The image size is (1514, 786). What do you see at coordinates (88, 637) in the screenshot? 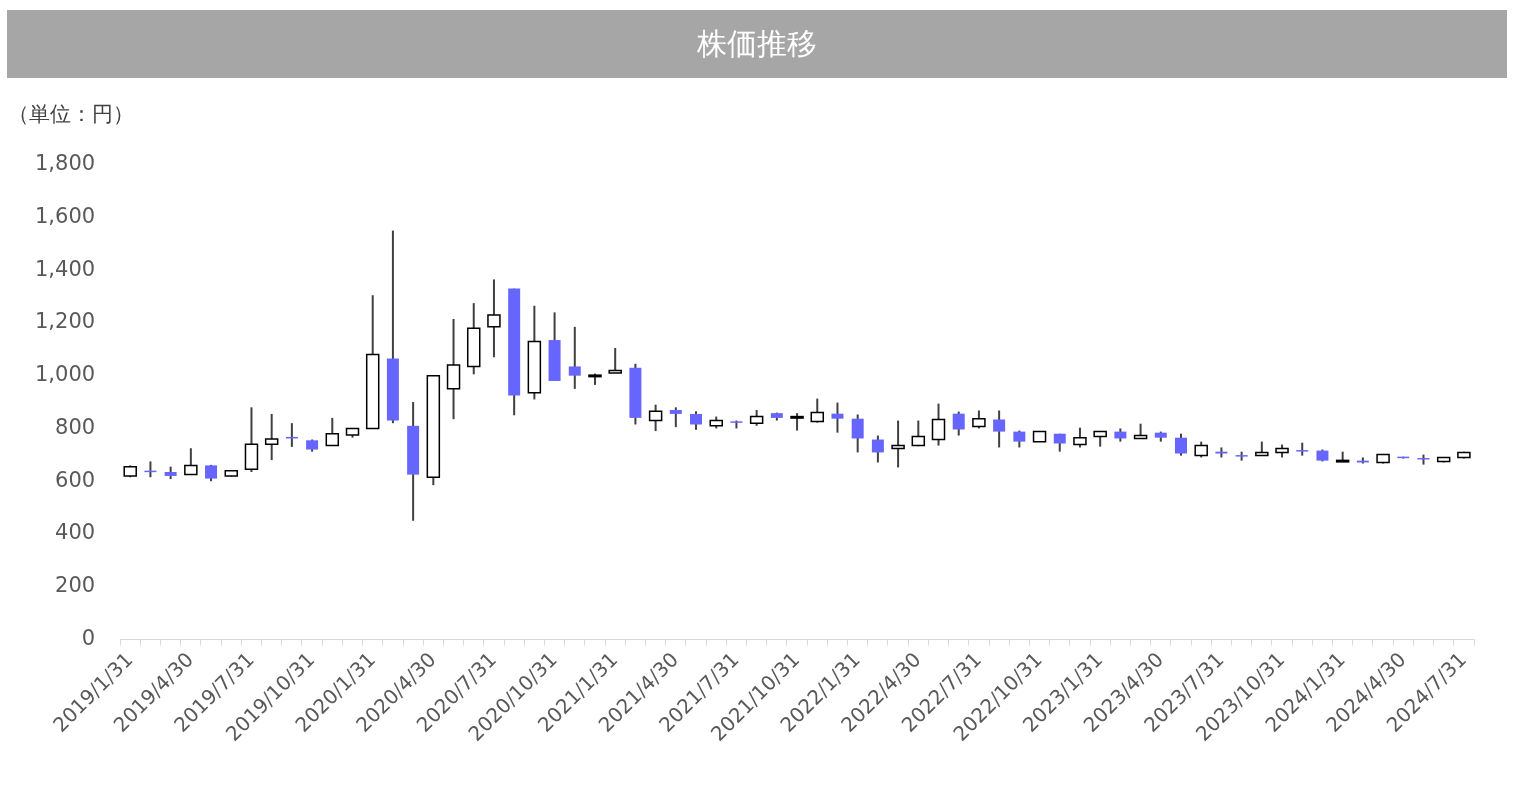
I see `y-tick-label: 0` at bounding box center [88, 637].